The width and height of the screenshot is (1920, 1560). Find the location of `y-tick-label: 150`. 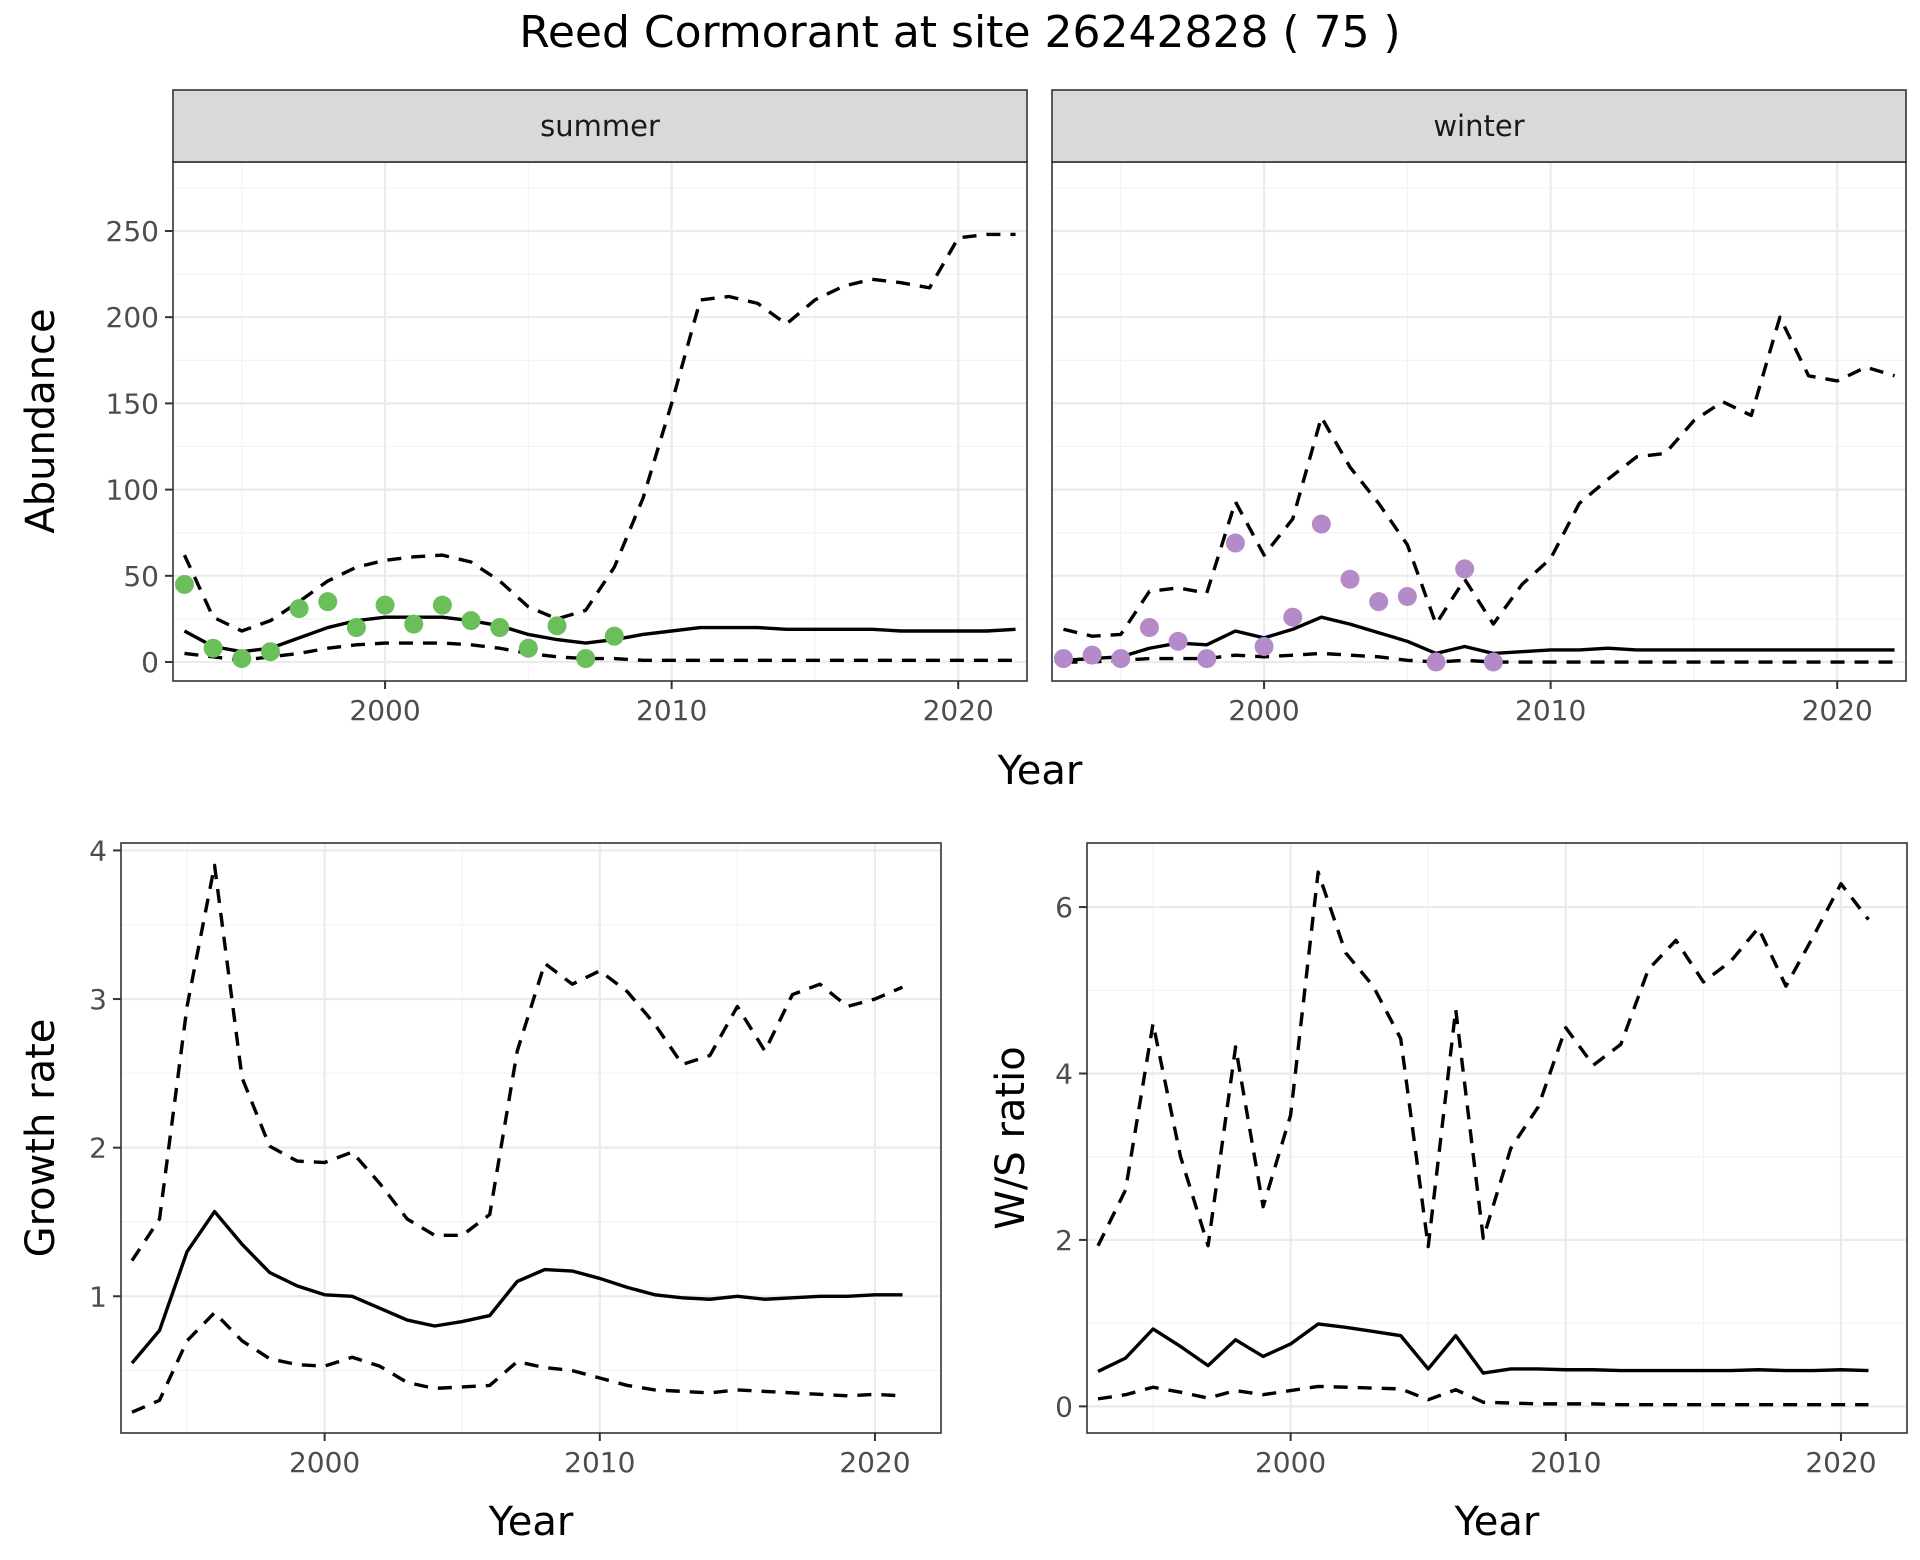

y-tick-label: 150 is located at coordinates (132, 403).